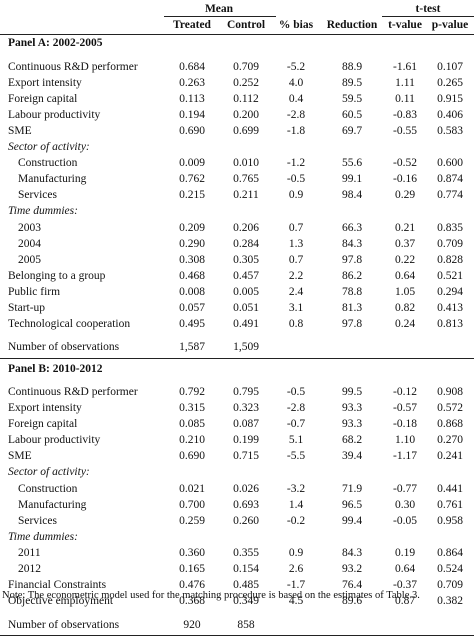  What do you see at coordinates (192, 585) in the screenshot?
I see `table-cell: 0.476` at bounding box center [192, 585].